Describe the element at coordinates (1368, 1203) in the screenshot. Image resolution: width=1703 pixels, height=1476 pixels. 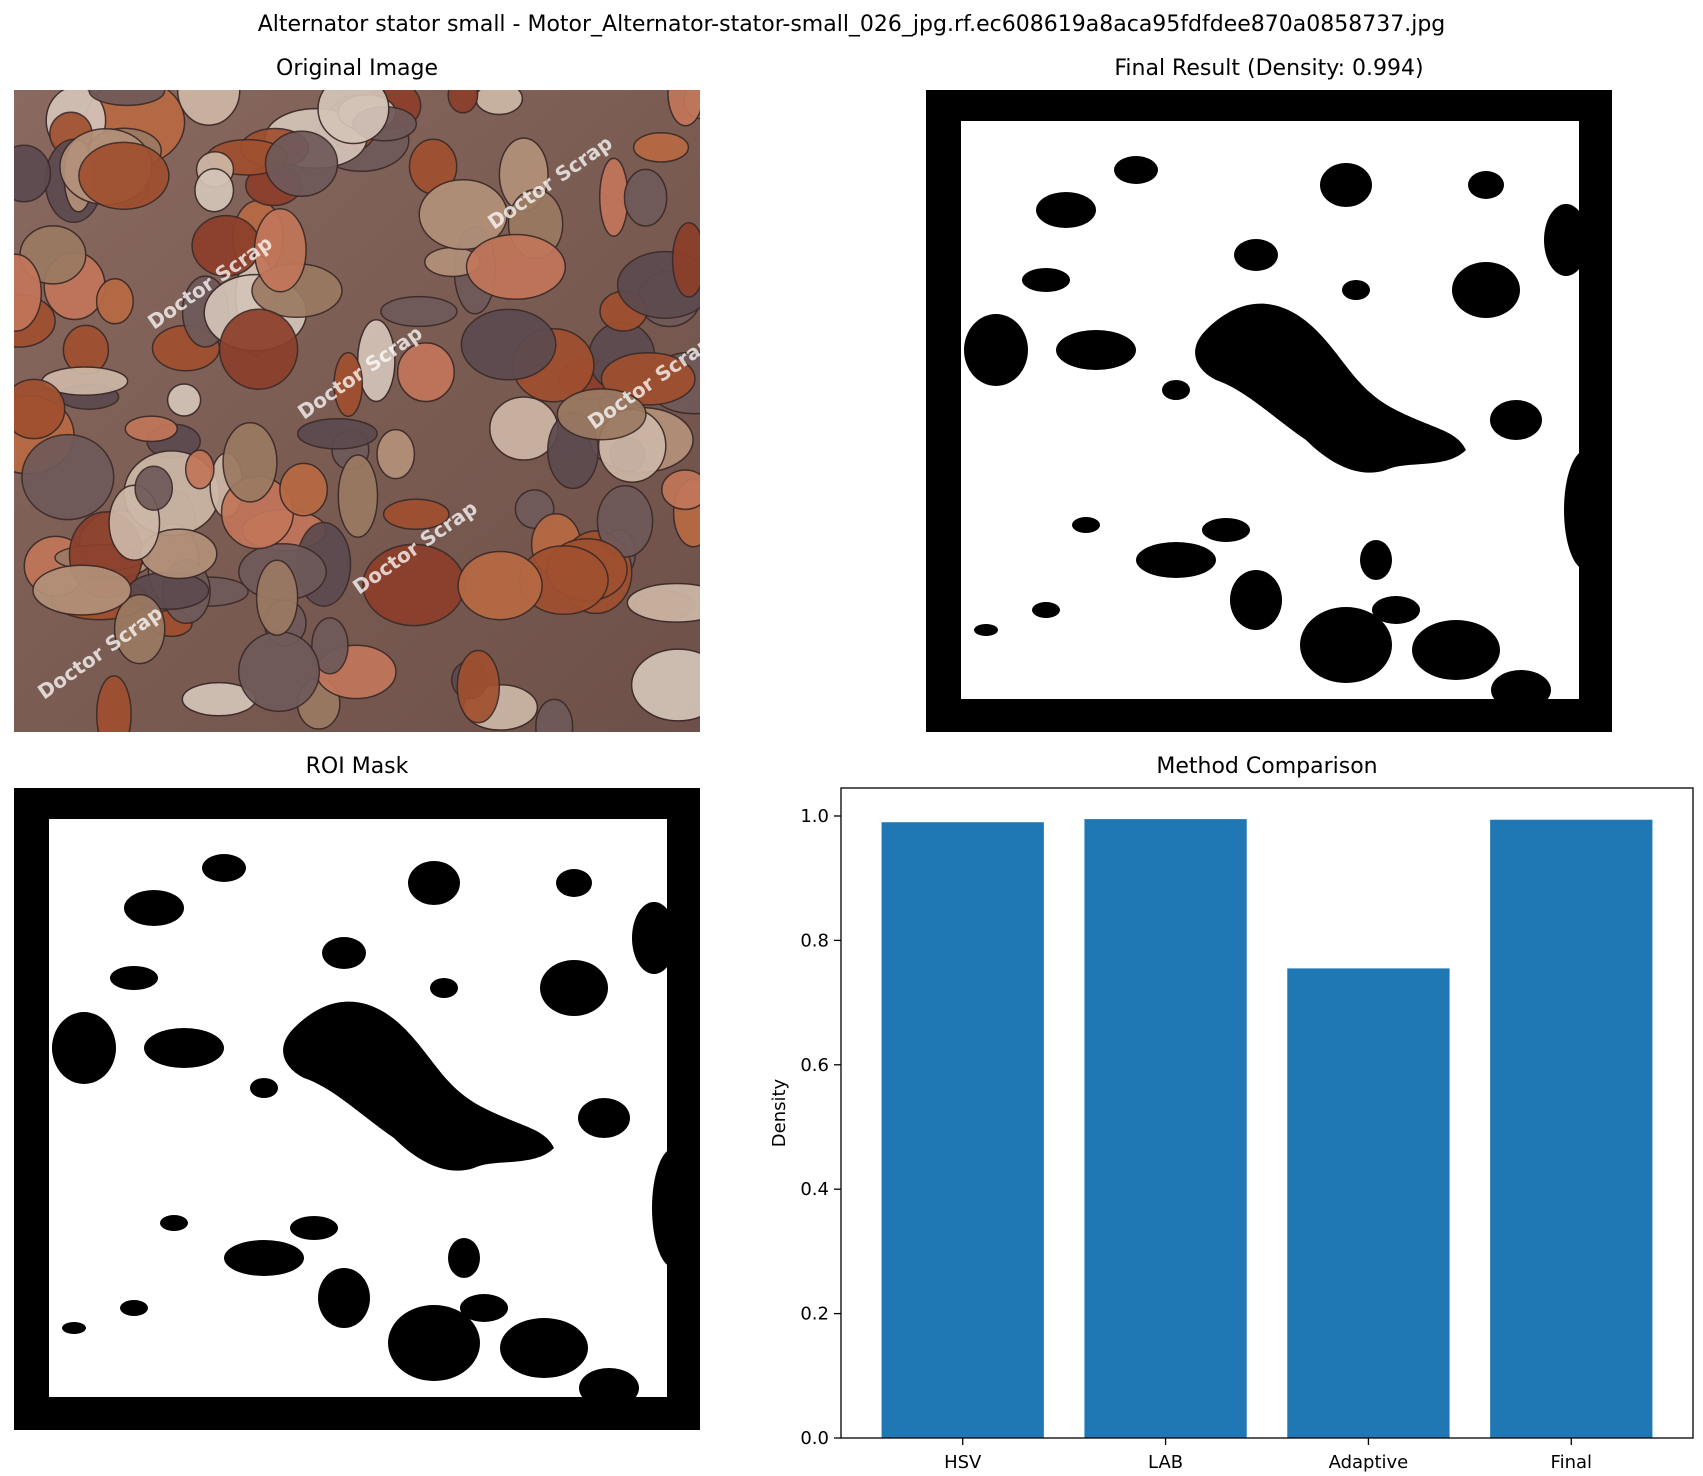
I see `bar-adaptive` at that location.